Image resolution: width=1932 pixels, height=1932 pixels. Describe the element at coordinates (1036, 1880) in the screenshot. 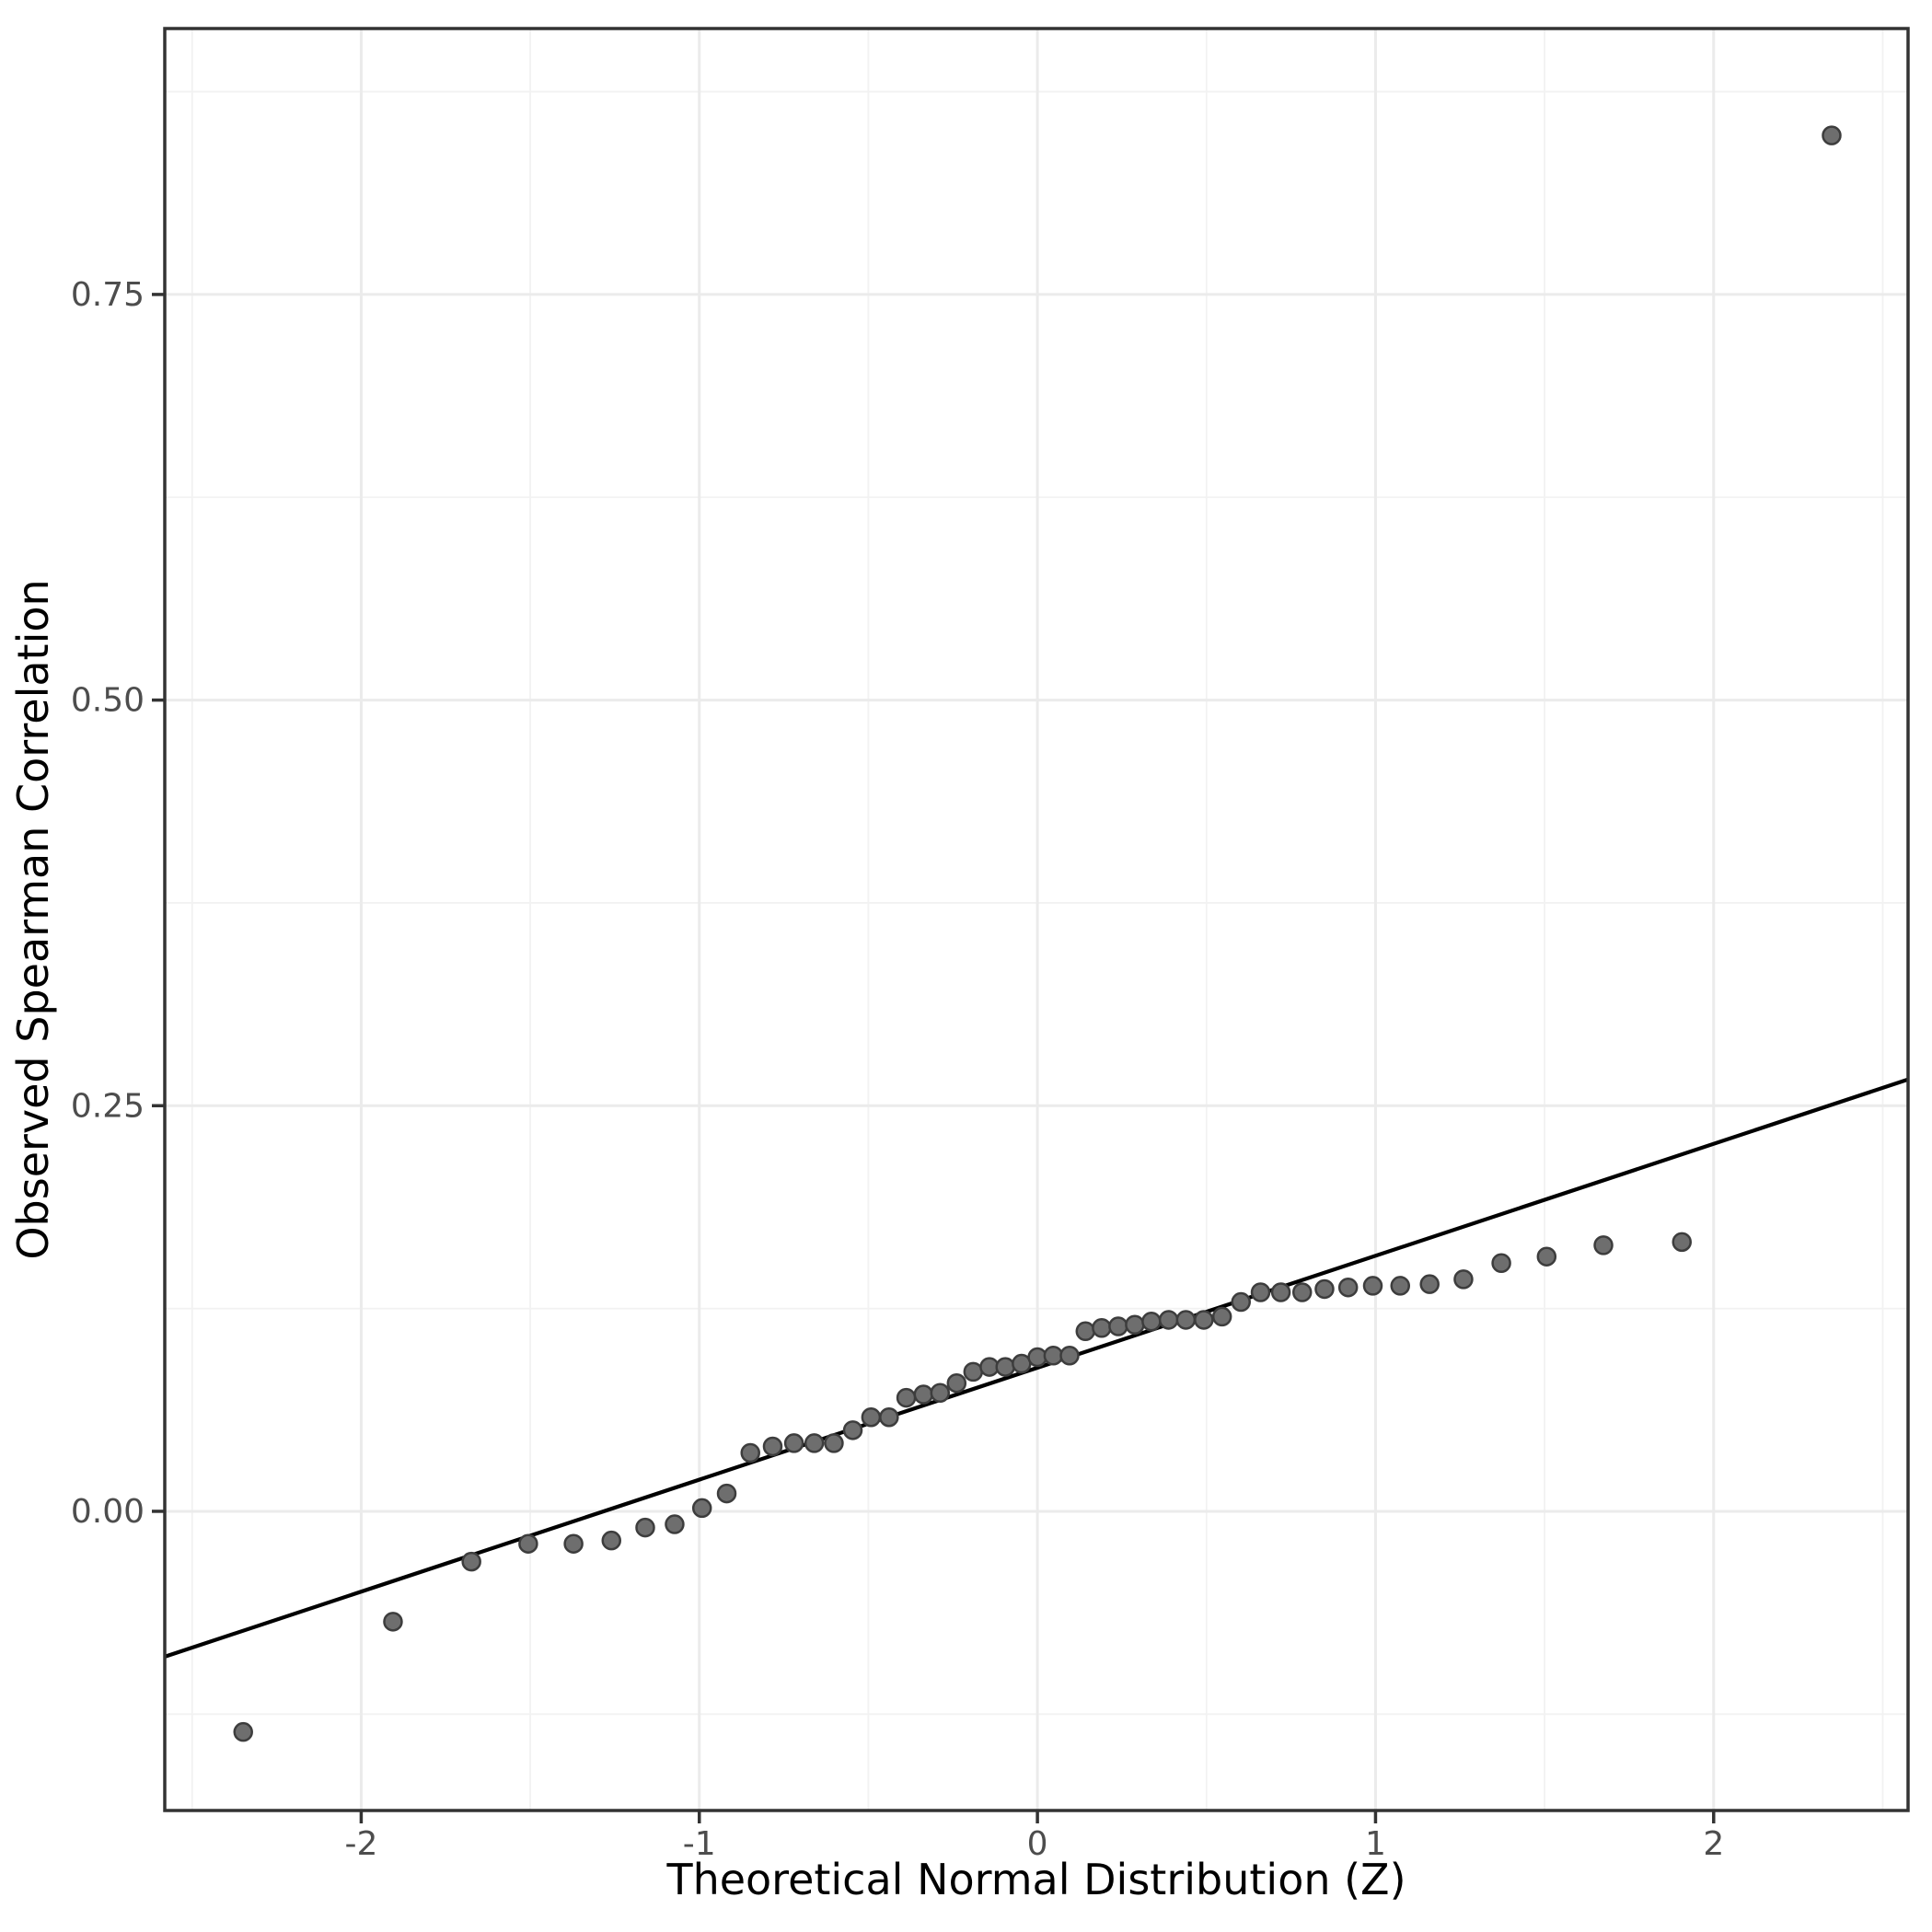

I see `x-axis-title: Theoretical Normal Distribution (Z)` at that location.